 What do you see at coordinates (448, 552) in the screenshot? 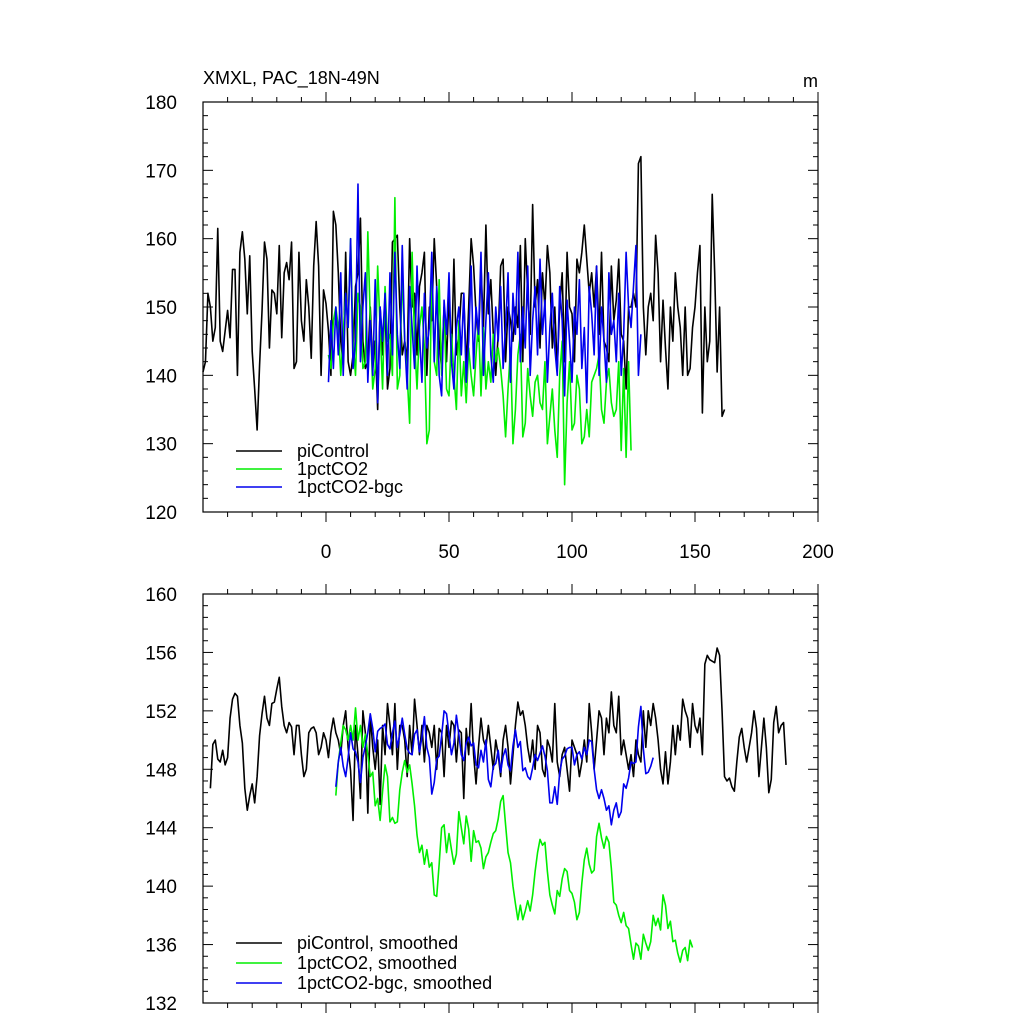
I see `x-tick-label: 50` at bounding box center [448, 552].